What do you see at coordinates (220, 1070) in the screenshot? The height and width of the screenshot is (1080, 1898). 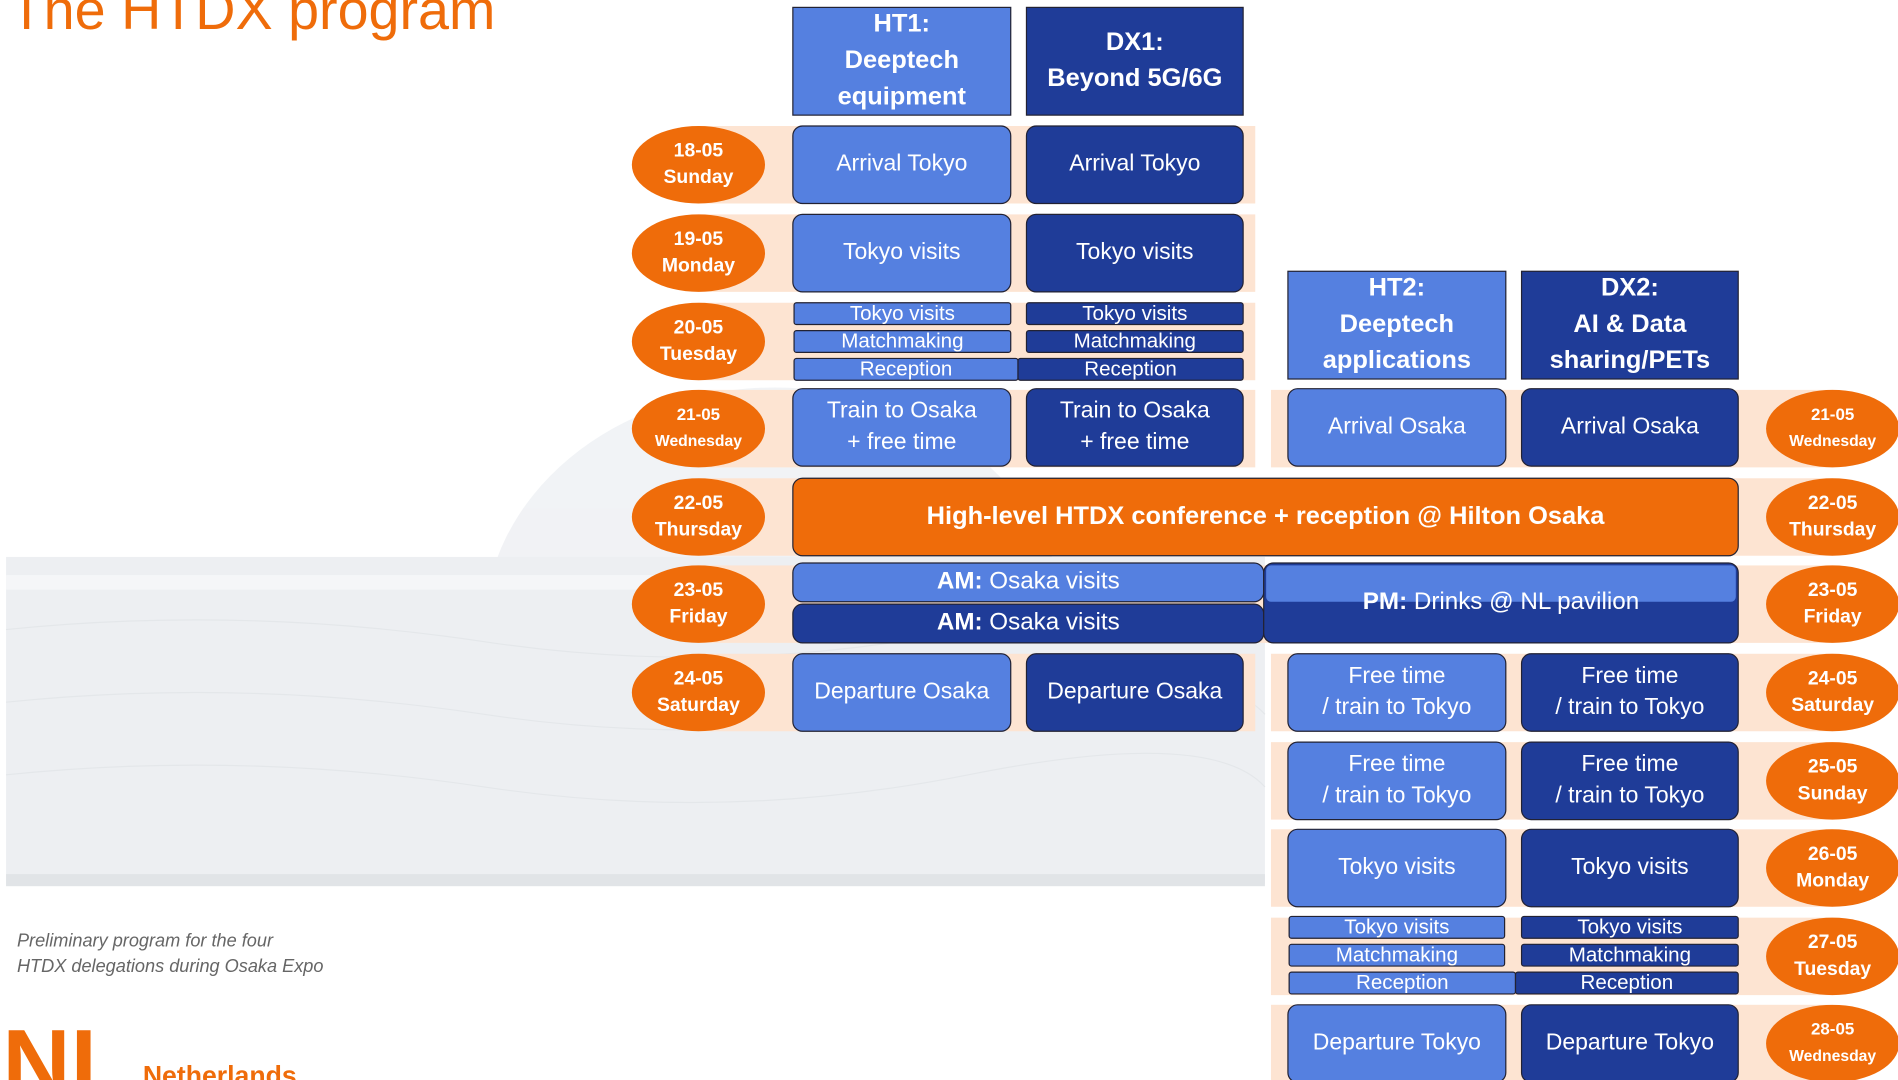 I see `logo-name: Netherlands` at bounding box center [220, 1070].